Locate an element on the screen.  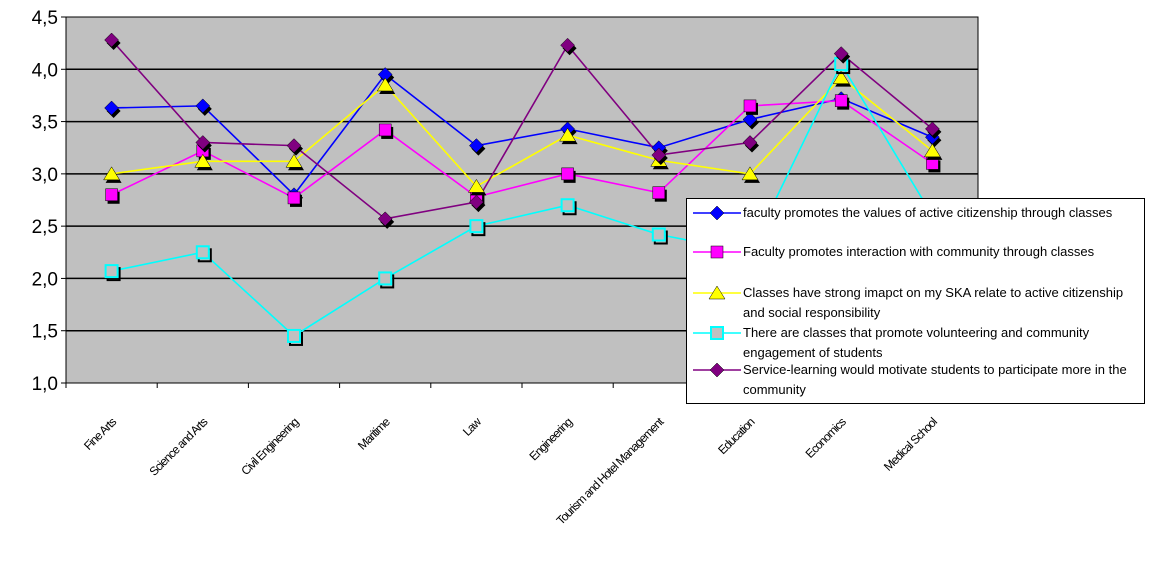
y-tick-label: 4,0 is located at coordinates (45, 70).